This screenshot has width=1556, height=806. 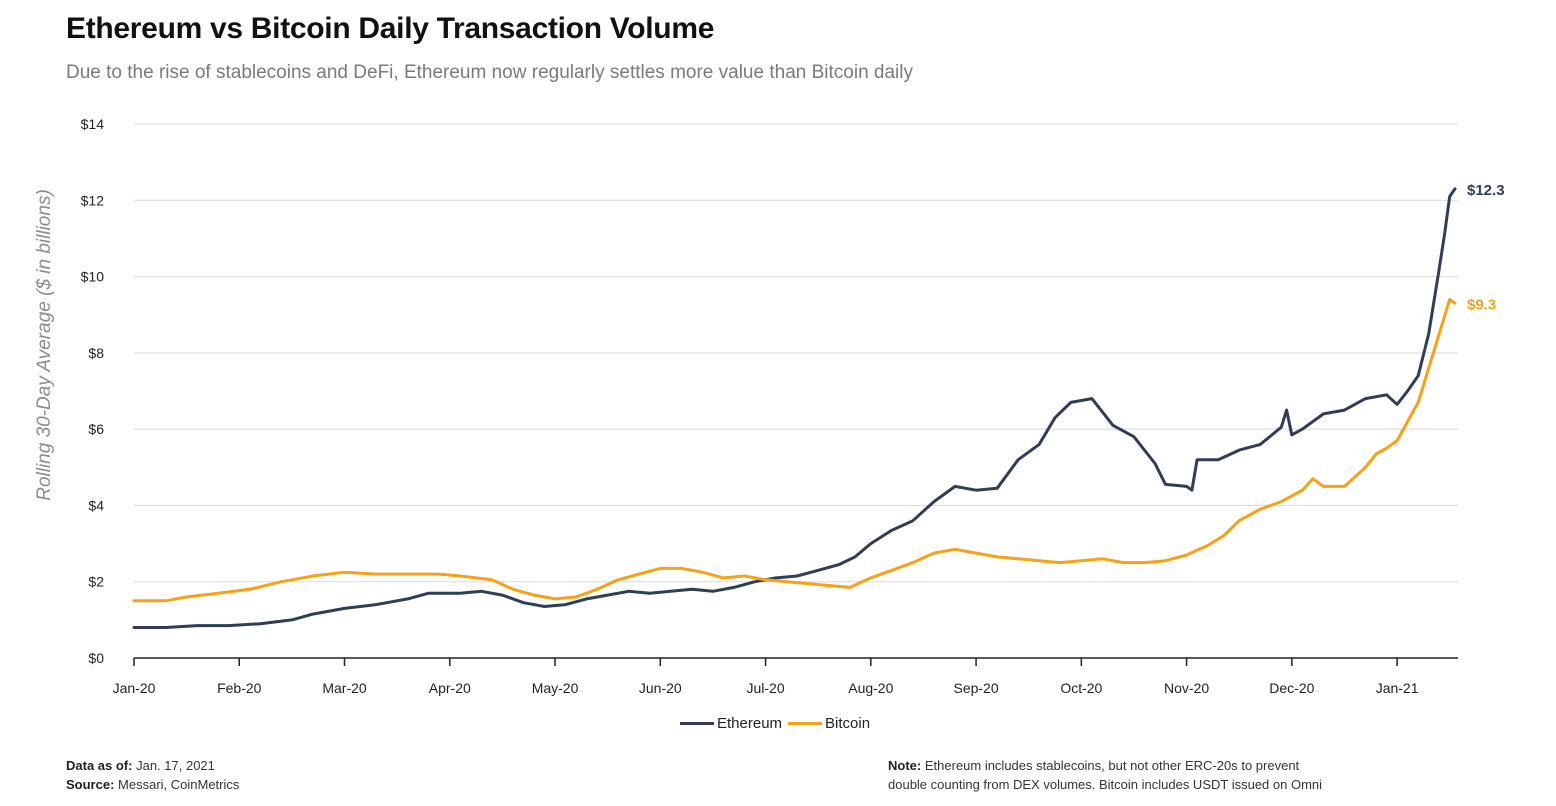 What do you see at coordinates (450, 688) in the screenshot?
I see `x-tick-label: Apr-20` at bounding box center [450, 688].